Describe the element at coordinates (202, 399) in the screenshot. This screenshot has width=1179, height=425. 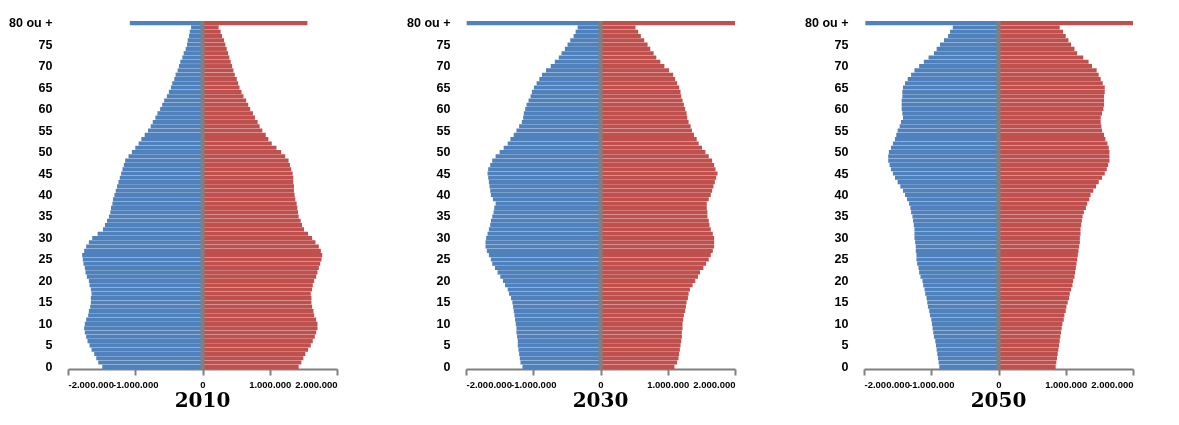
I see `text: 2010` at that location.